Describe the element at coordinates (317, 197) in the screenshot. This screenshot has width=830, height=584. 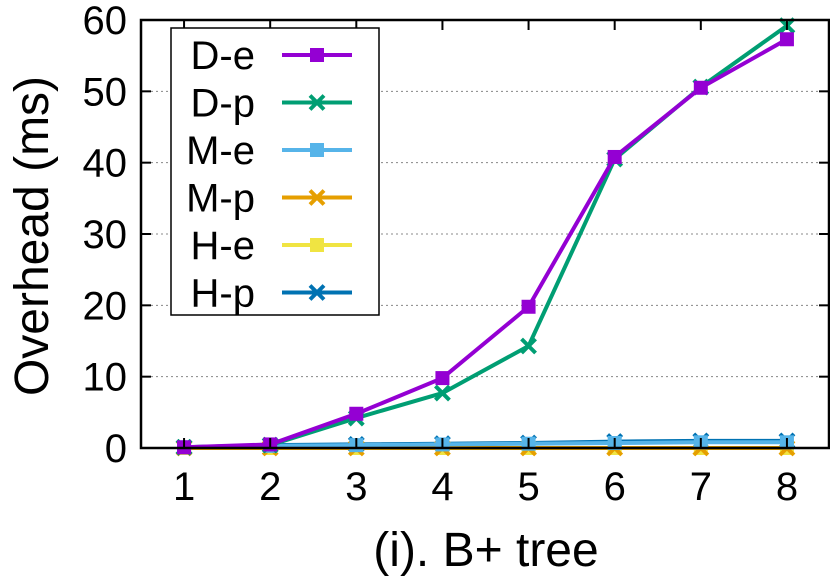
I see `legend-marker-m-p` at that location.